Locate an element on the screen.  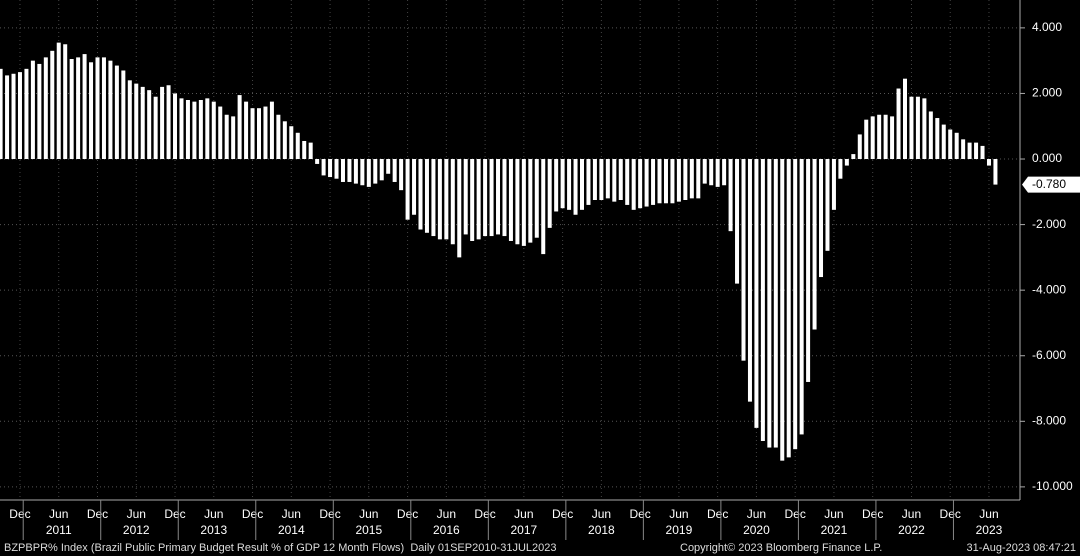
y-tick-label: 4.000 is located at coordinates (1047, 27).